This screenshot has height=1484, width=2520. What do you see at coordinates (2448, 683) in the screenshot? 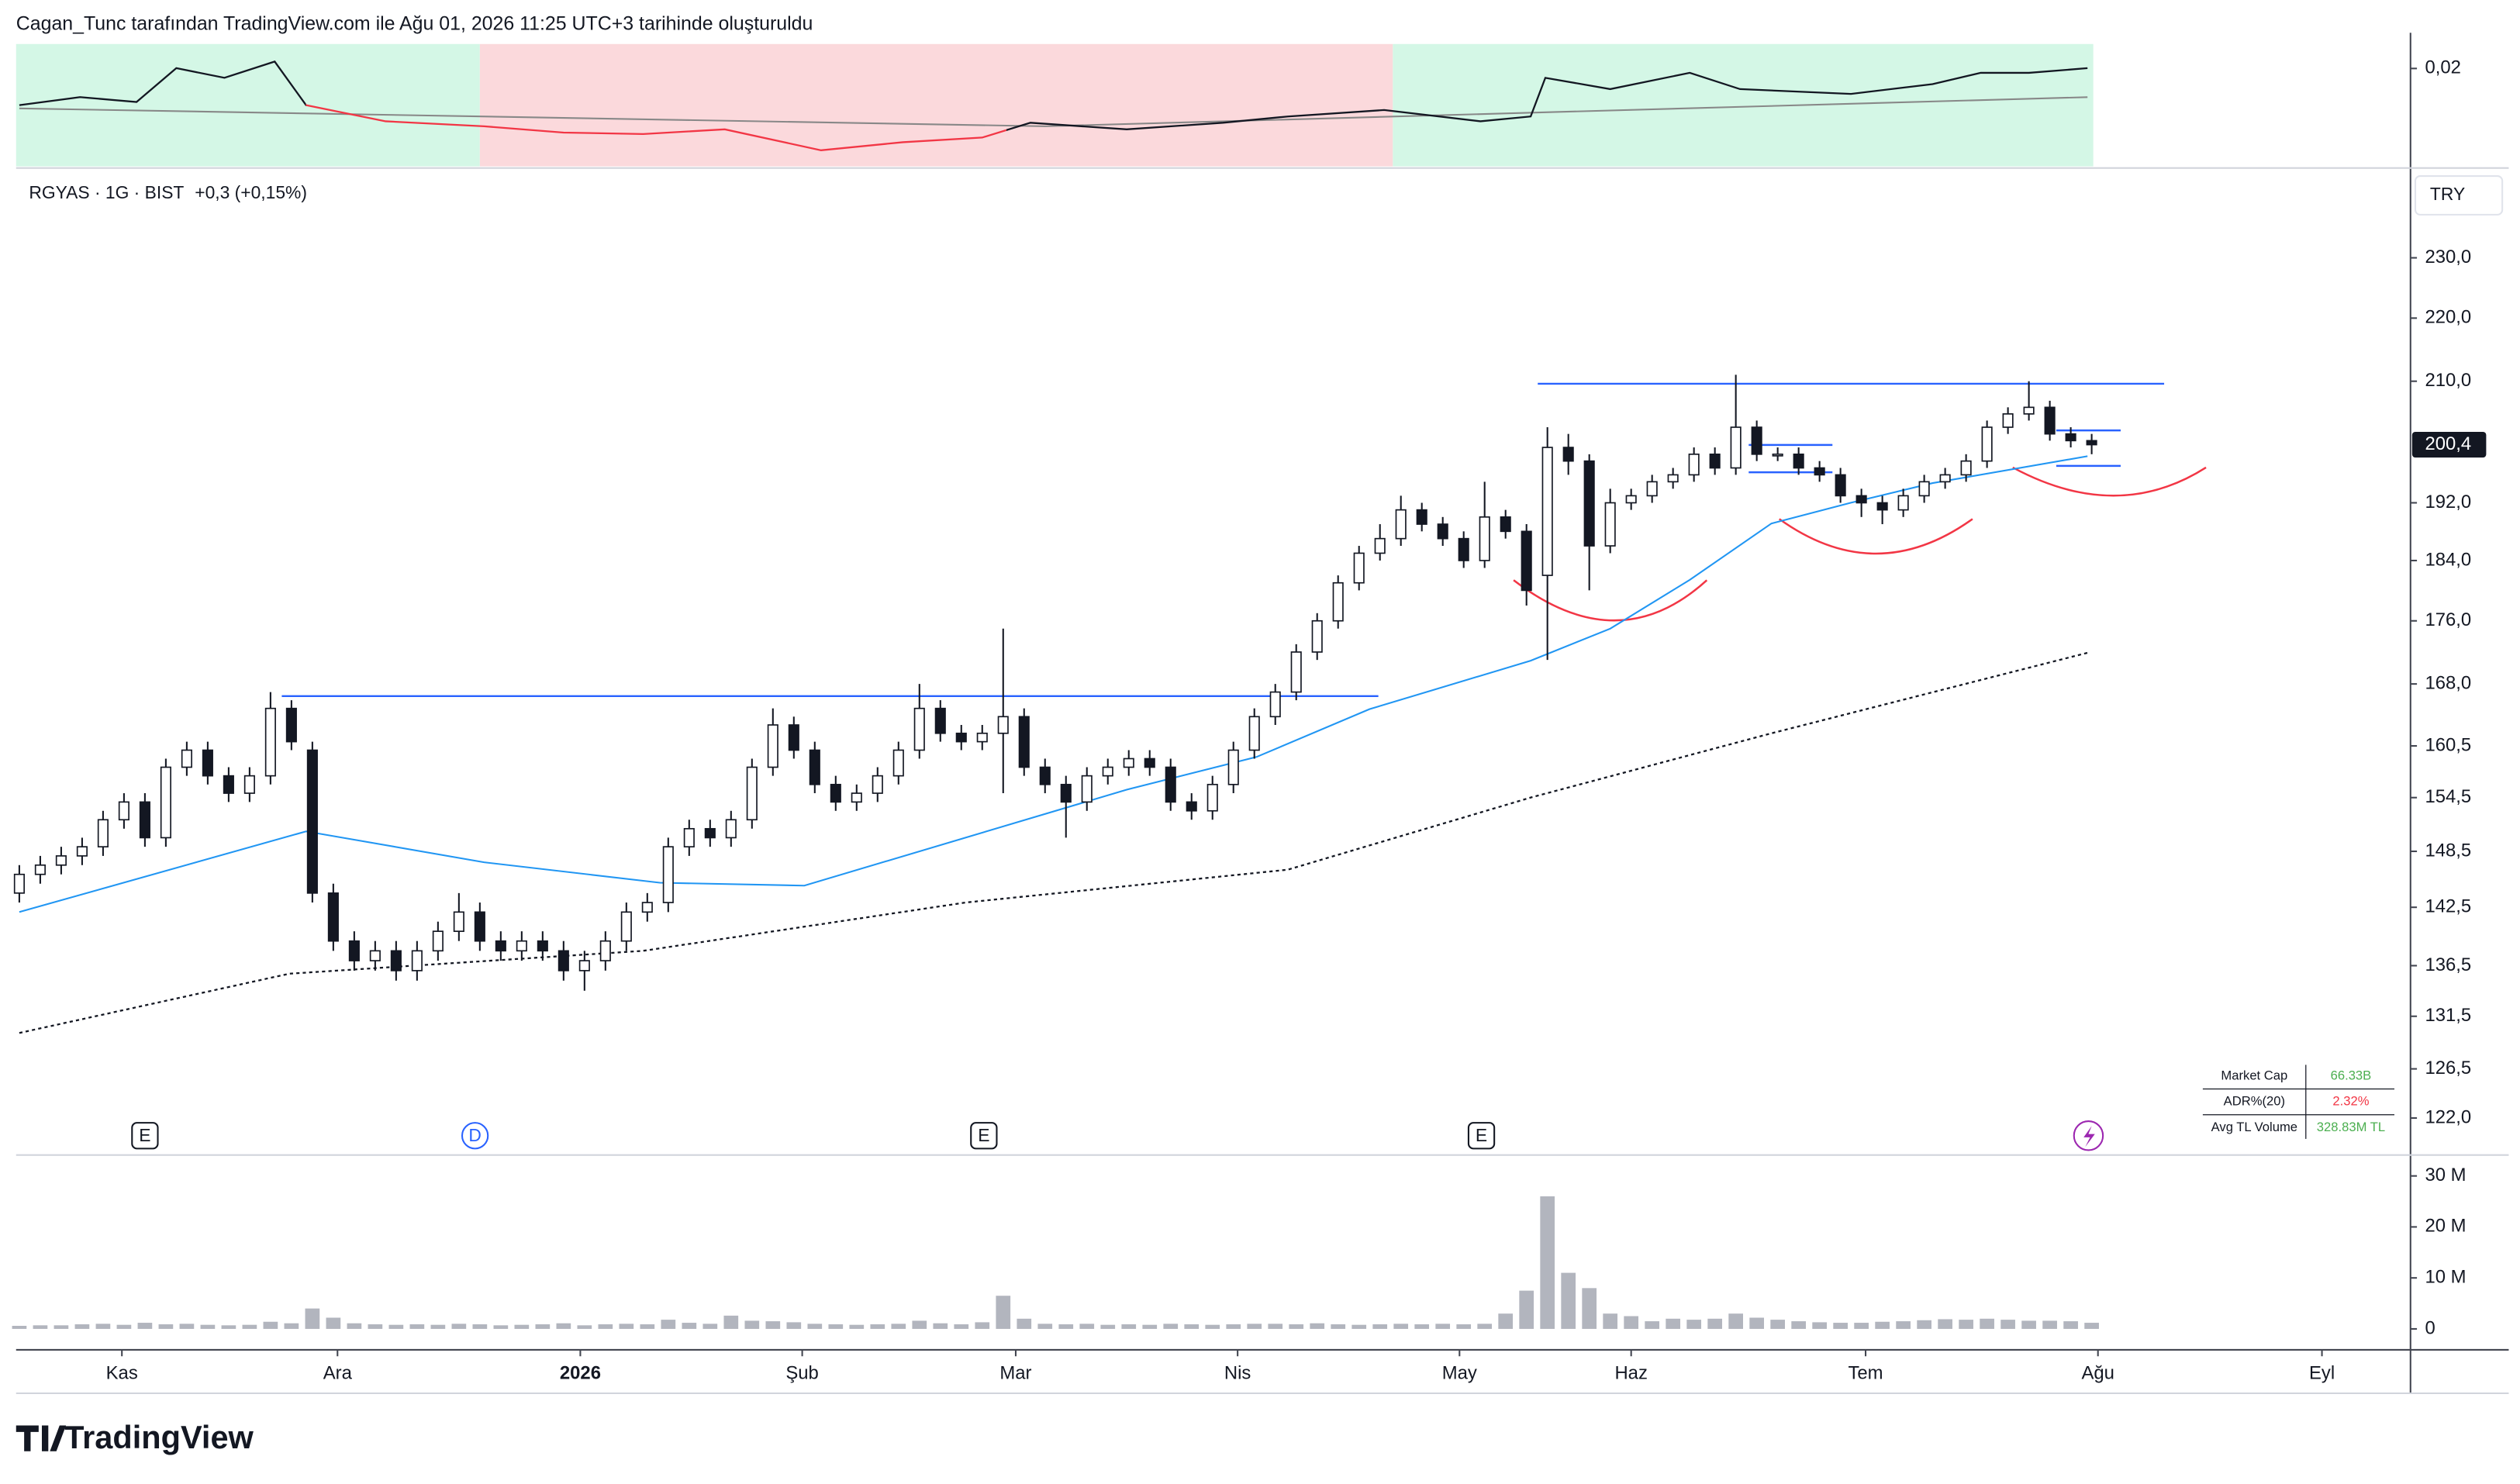
I see `y-tick-label: 168,0` at bounding box center [2448, 683].